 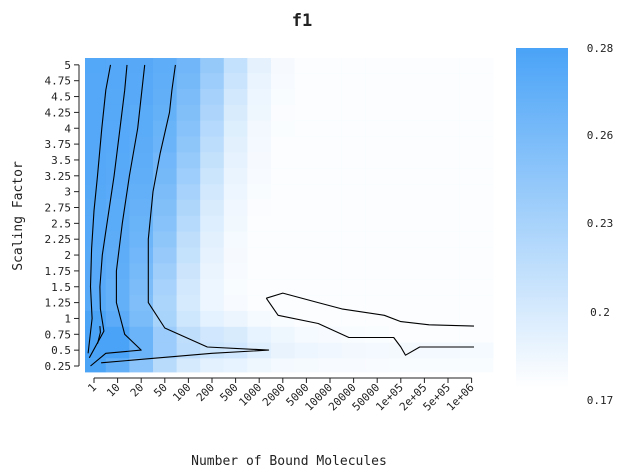 What do you see at coordinates (600, 400) in the screenshot?
I see `colorbar-tick-label: 0.17` at bounding box center [600, 400].